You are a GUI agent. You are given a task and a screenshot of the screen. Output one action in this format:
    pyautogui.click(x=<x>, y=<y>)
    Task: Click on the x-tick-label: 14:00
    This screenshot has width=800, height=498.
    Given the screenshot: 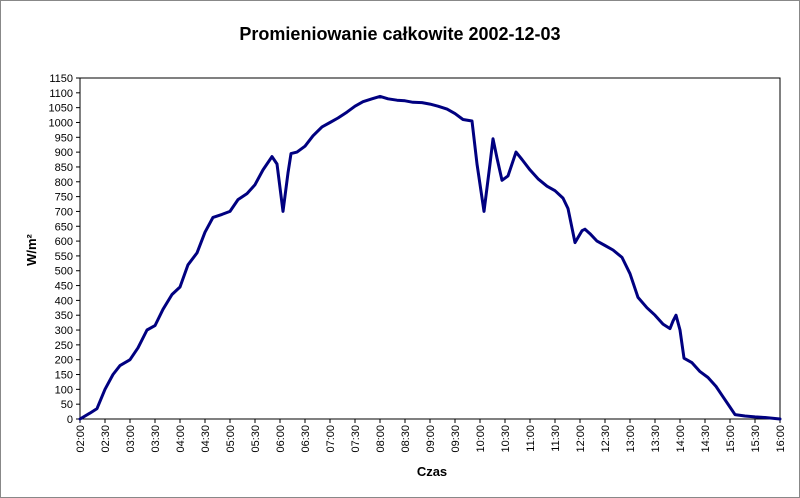 What is the action you would take?
    pyautogui.click(x=681, y=439)
    